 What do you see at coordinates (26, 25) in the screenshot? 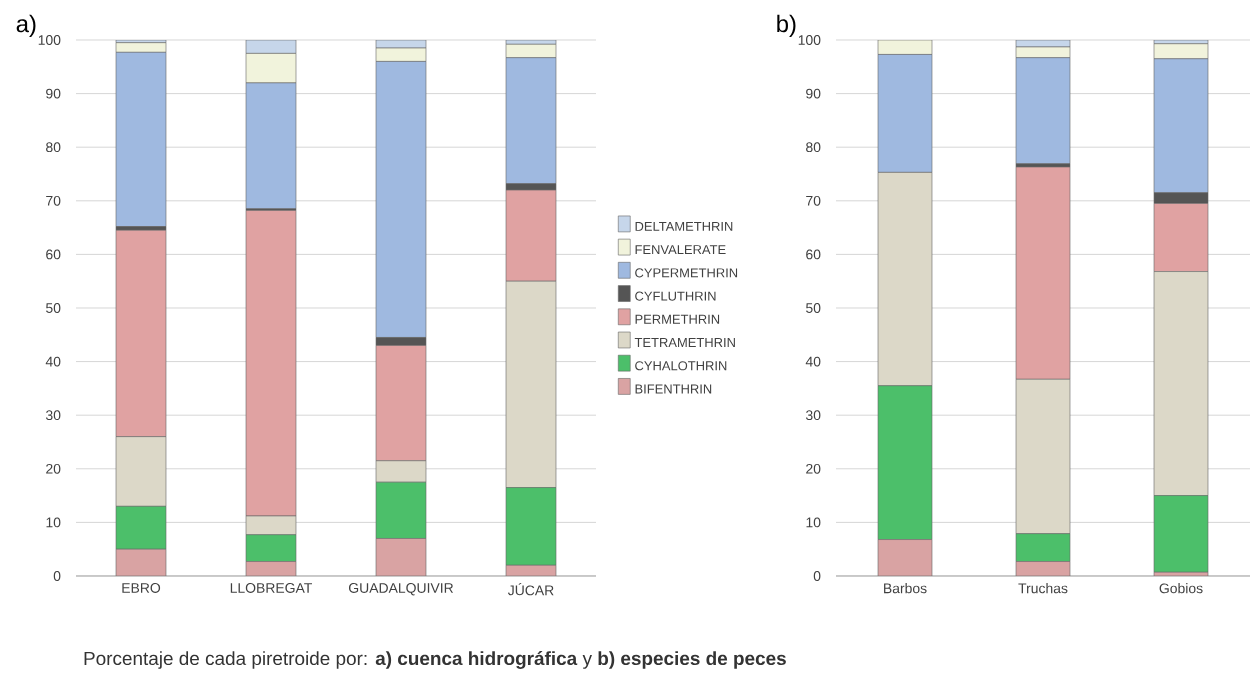
I see `chart-title: a)` at bounding box center [26, 25].